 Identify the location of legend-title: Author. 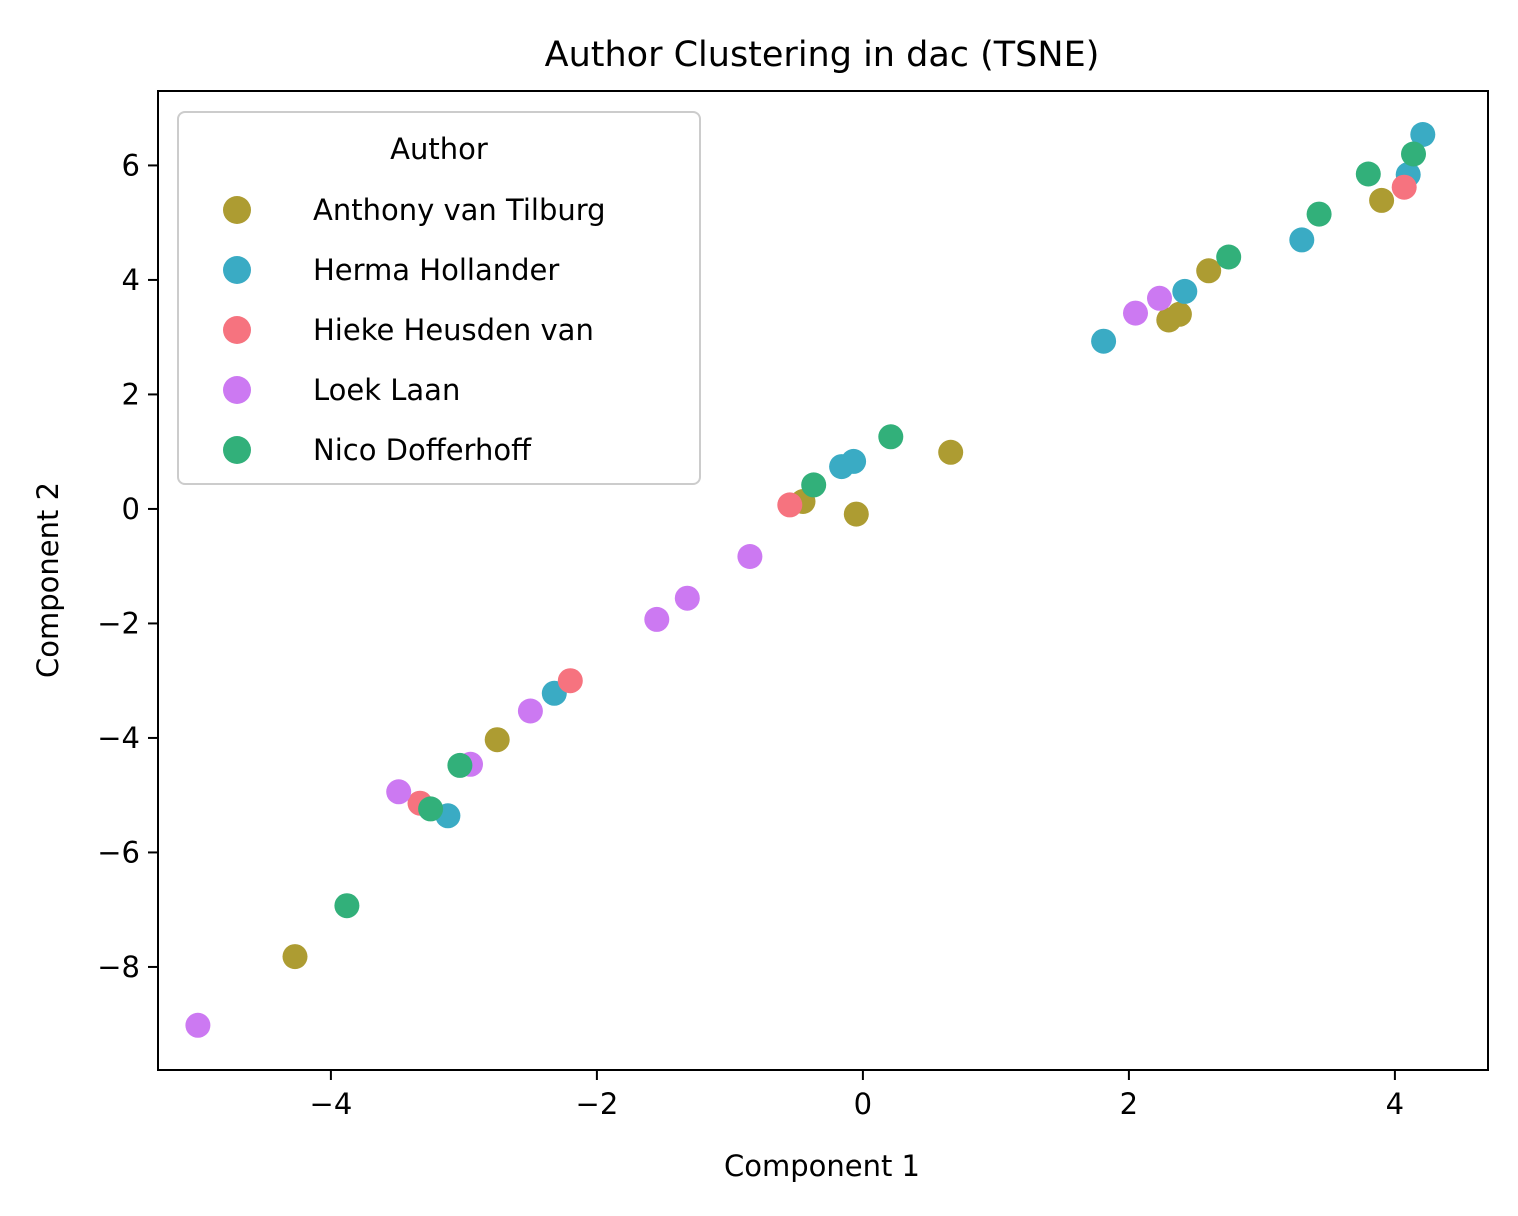
(439, 149).